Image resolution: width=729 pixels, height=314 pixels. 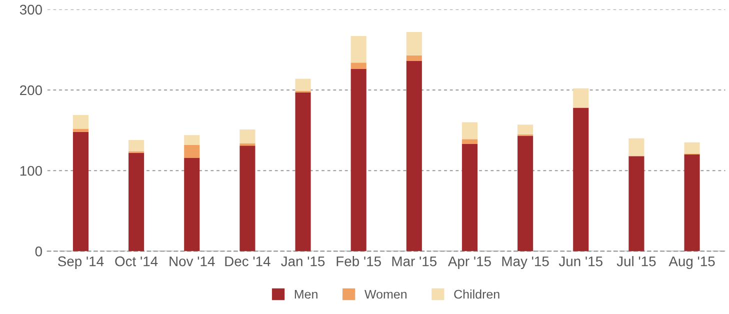 What do you see at coordinates (358, 261) in the screenshot?
I see `x-tick-label: Feb '15` at bounding box center [358, 261].